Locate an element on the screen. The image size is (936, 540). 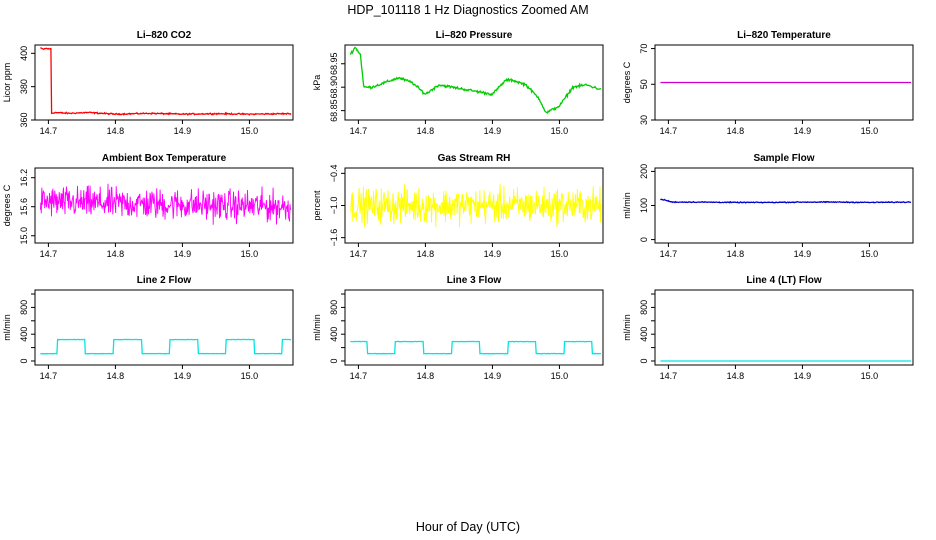
y-tick-label: 68.95 is located at coordinates (334, 63).